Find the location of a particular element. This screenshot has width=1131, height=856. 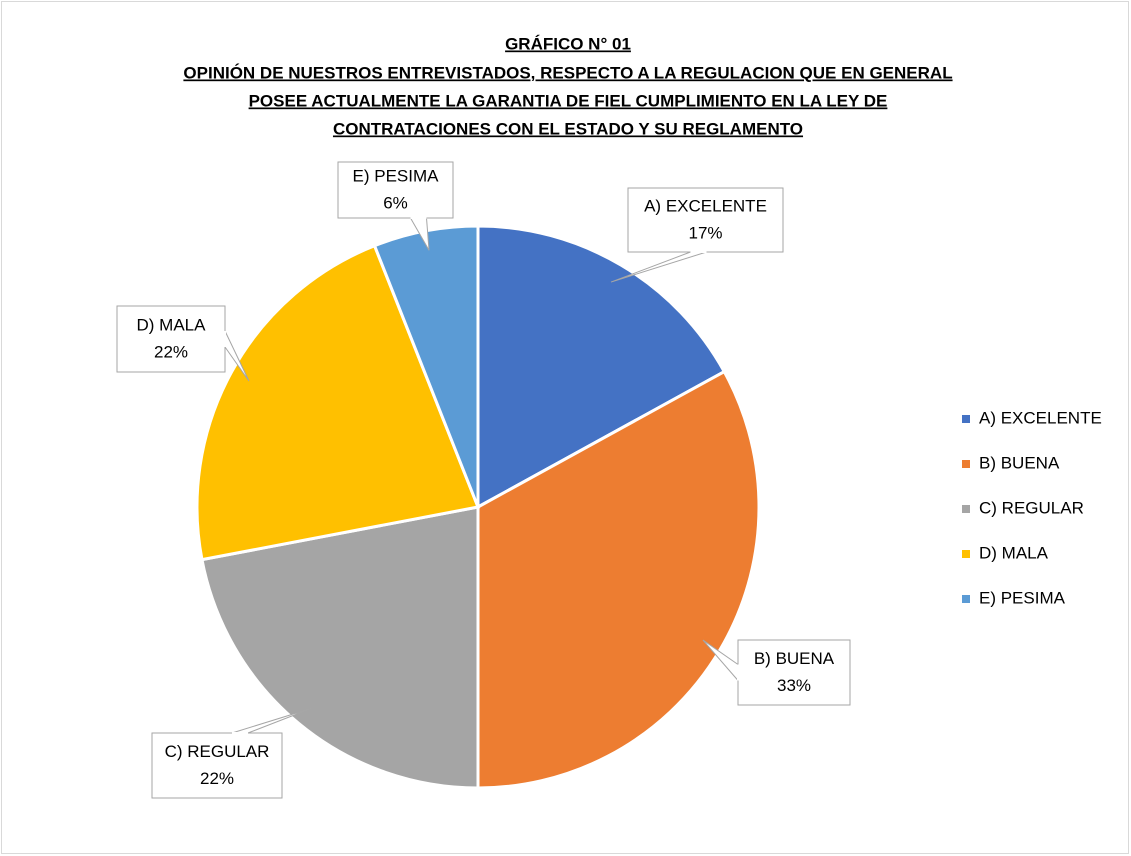

data-label-category: C) REGULAR is located at coordinates (217, 751).